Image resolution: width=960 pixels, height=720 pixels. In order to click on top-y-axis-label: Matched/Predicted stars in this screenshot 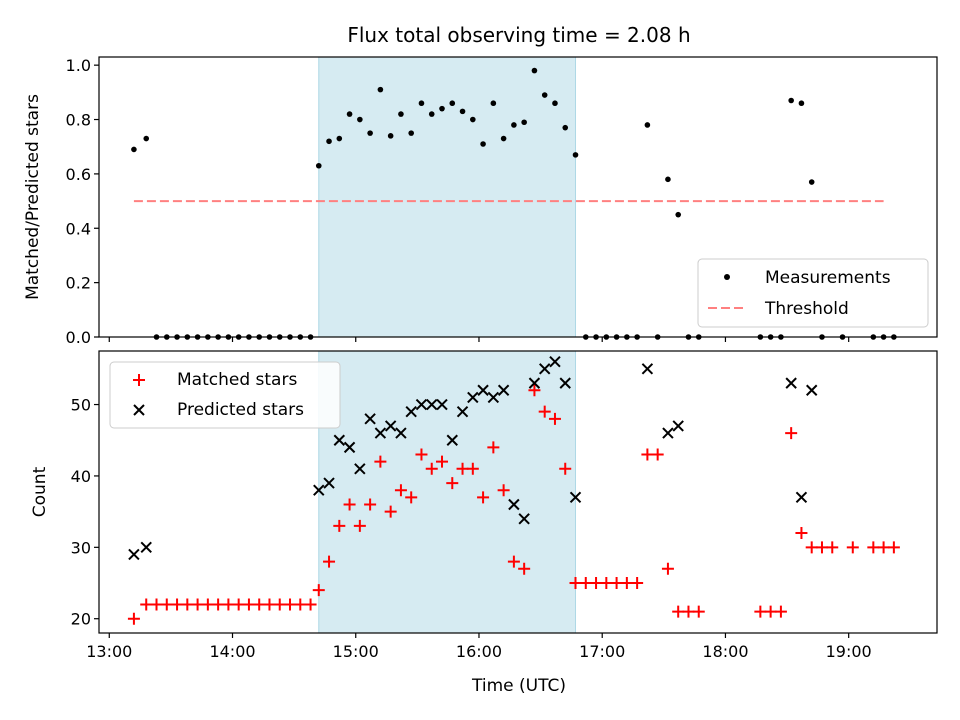, I will do `click(33, 197)`.